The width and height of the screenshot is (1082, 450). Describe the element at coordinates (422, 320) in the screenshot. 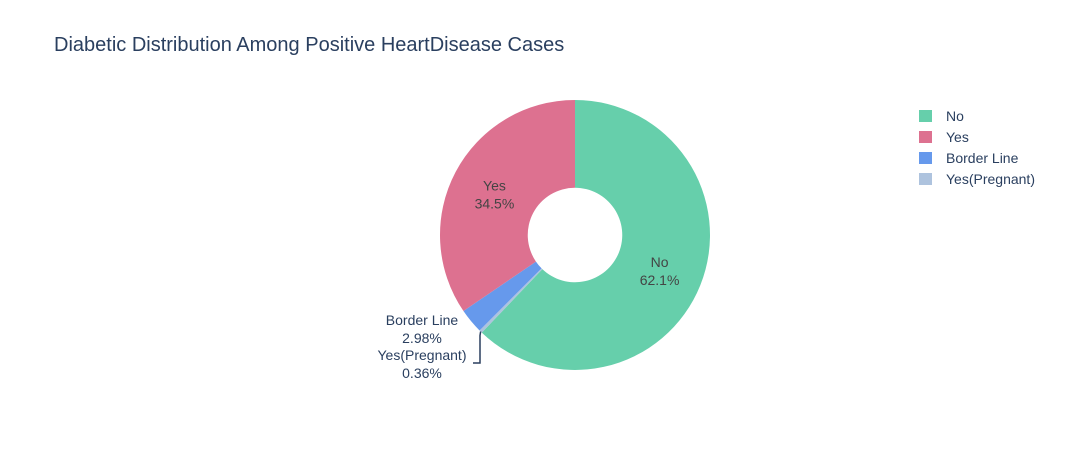

I see `outside-label-border-line: Border Line` at that location.